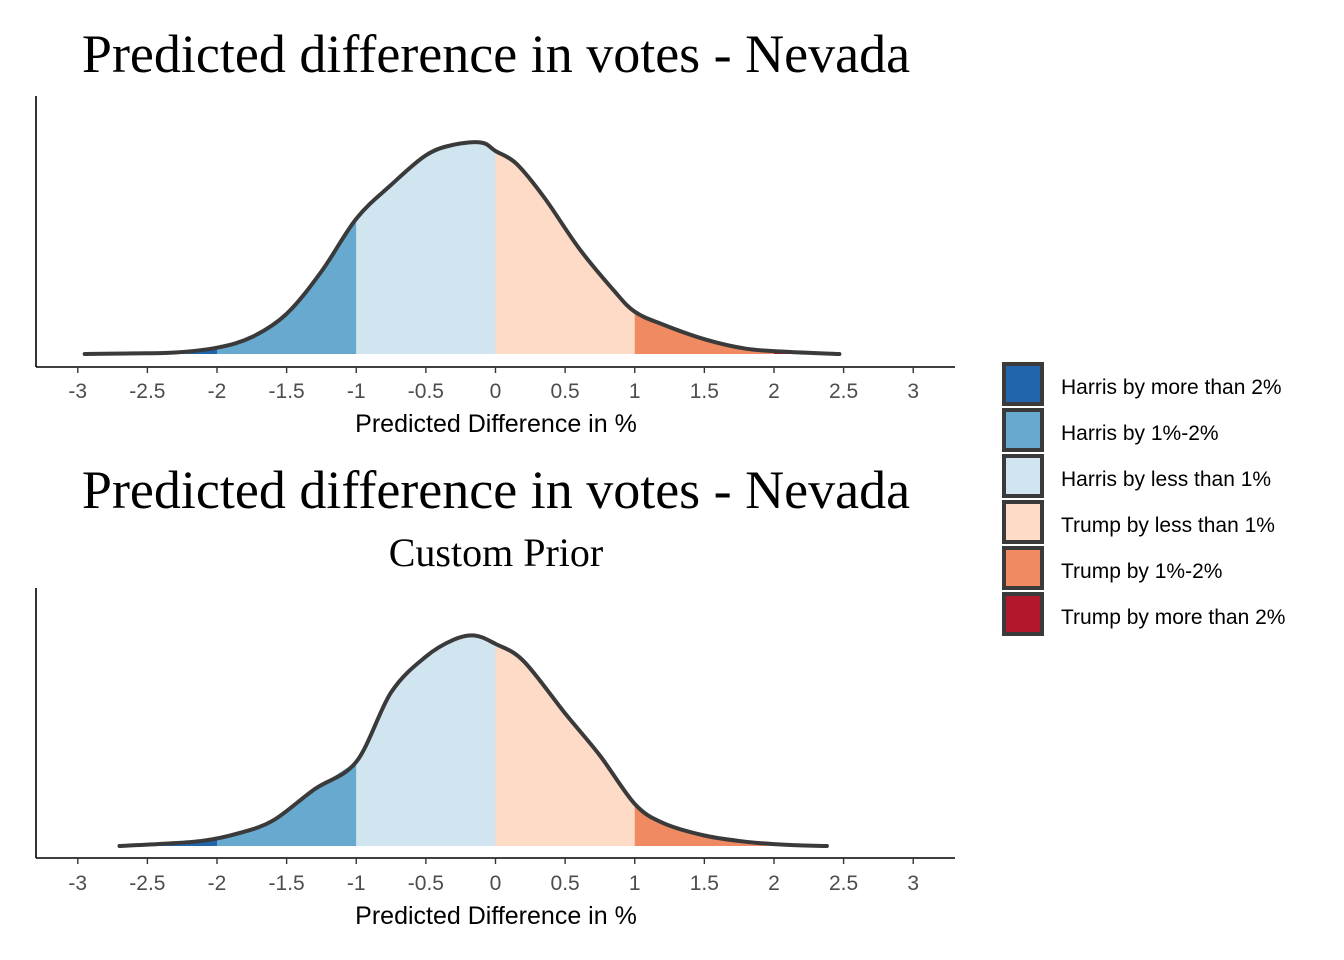 This screenshot has width=1344, height=960. I want to click on legend-item: Harris by 1%-2%, so click(1110, 430).